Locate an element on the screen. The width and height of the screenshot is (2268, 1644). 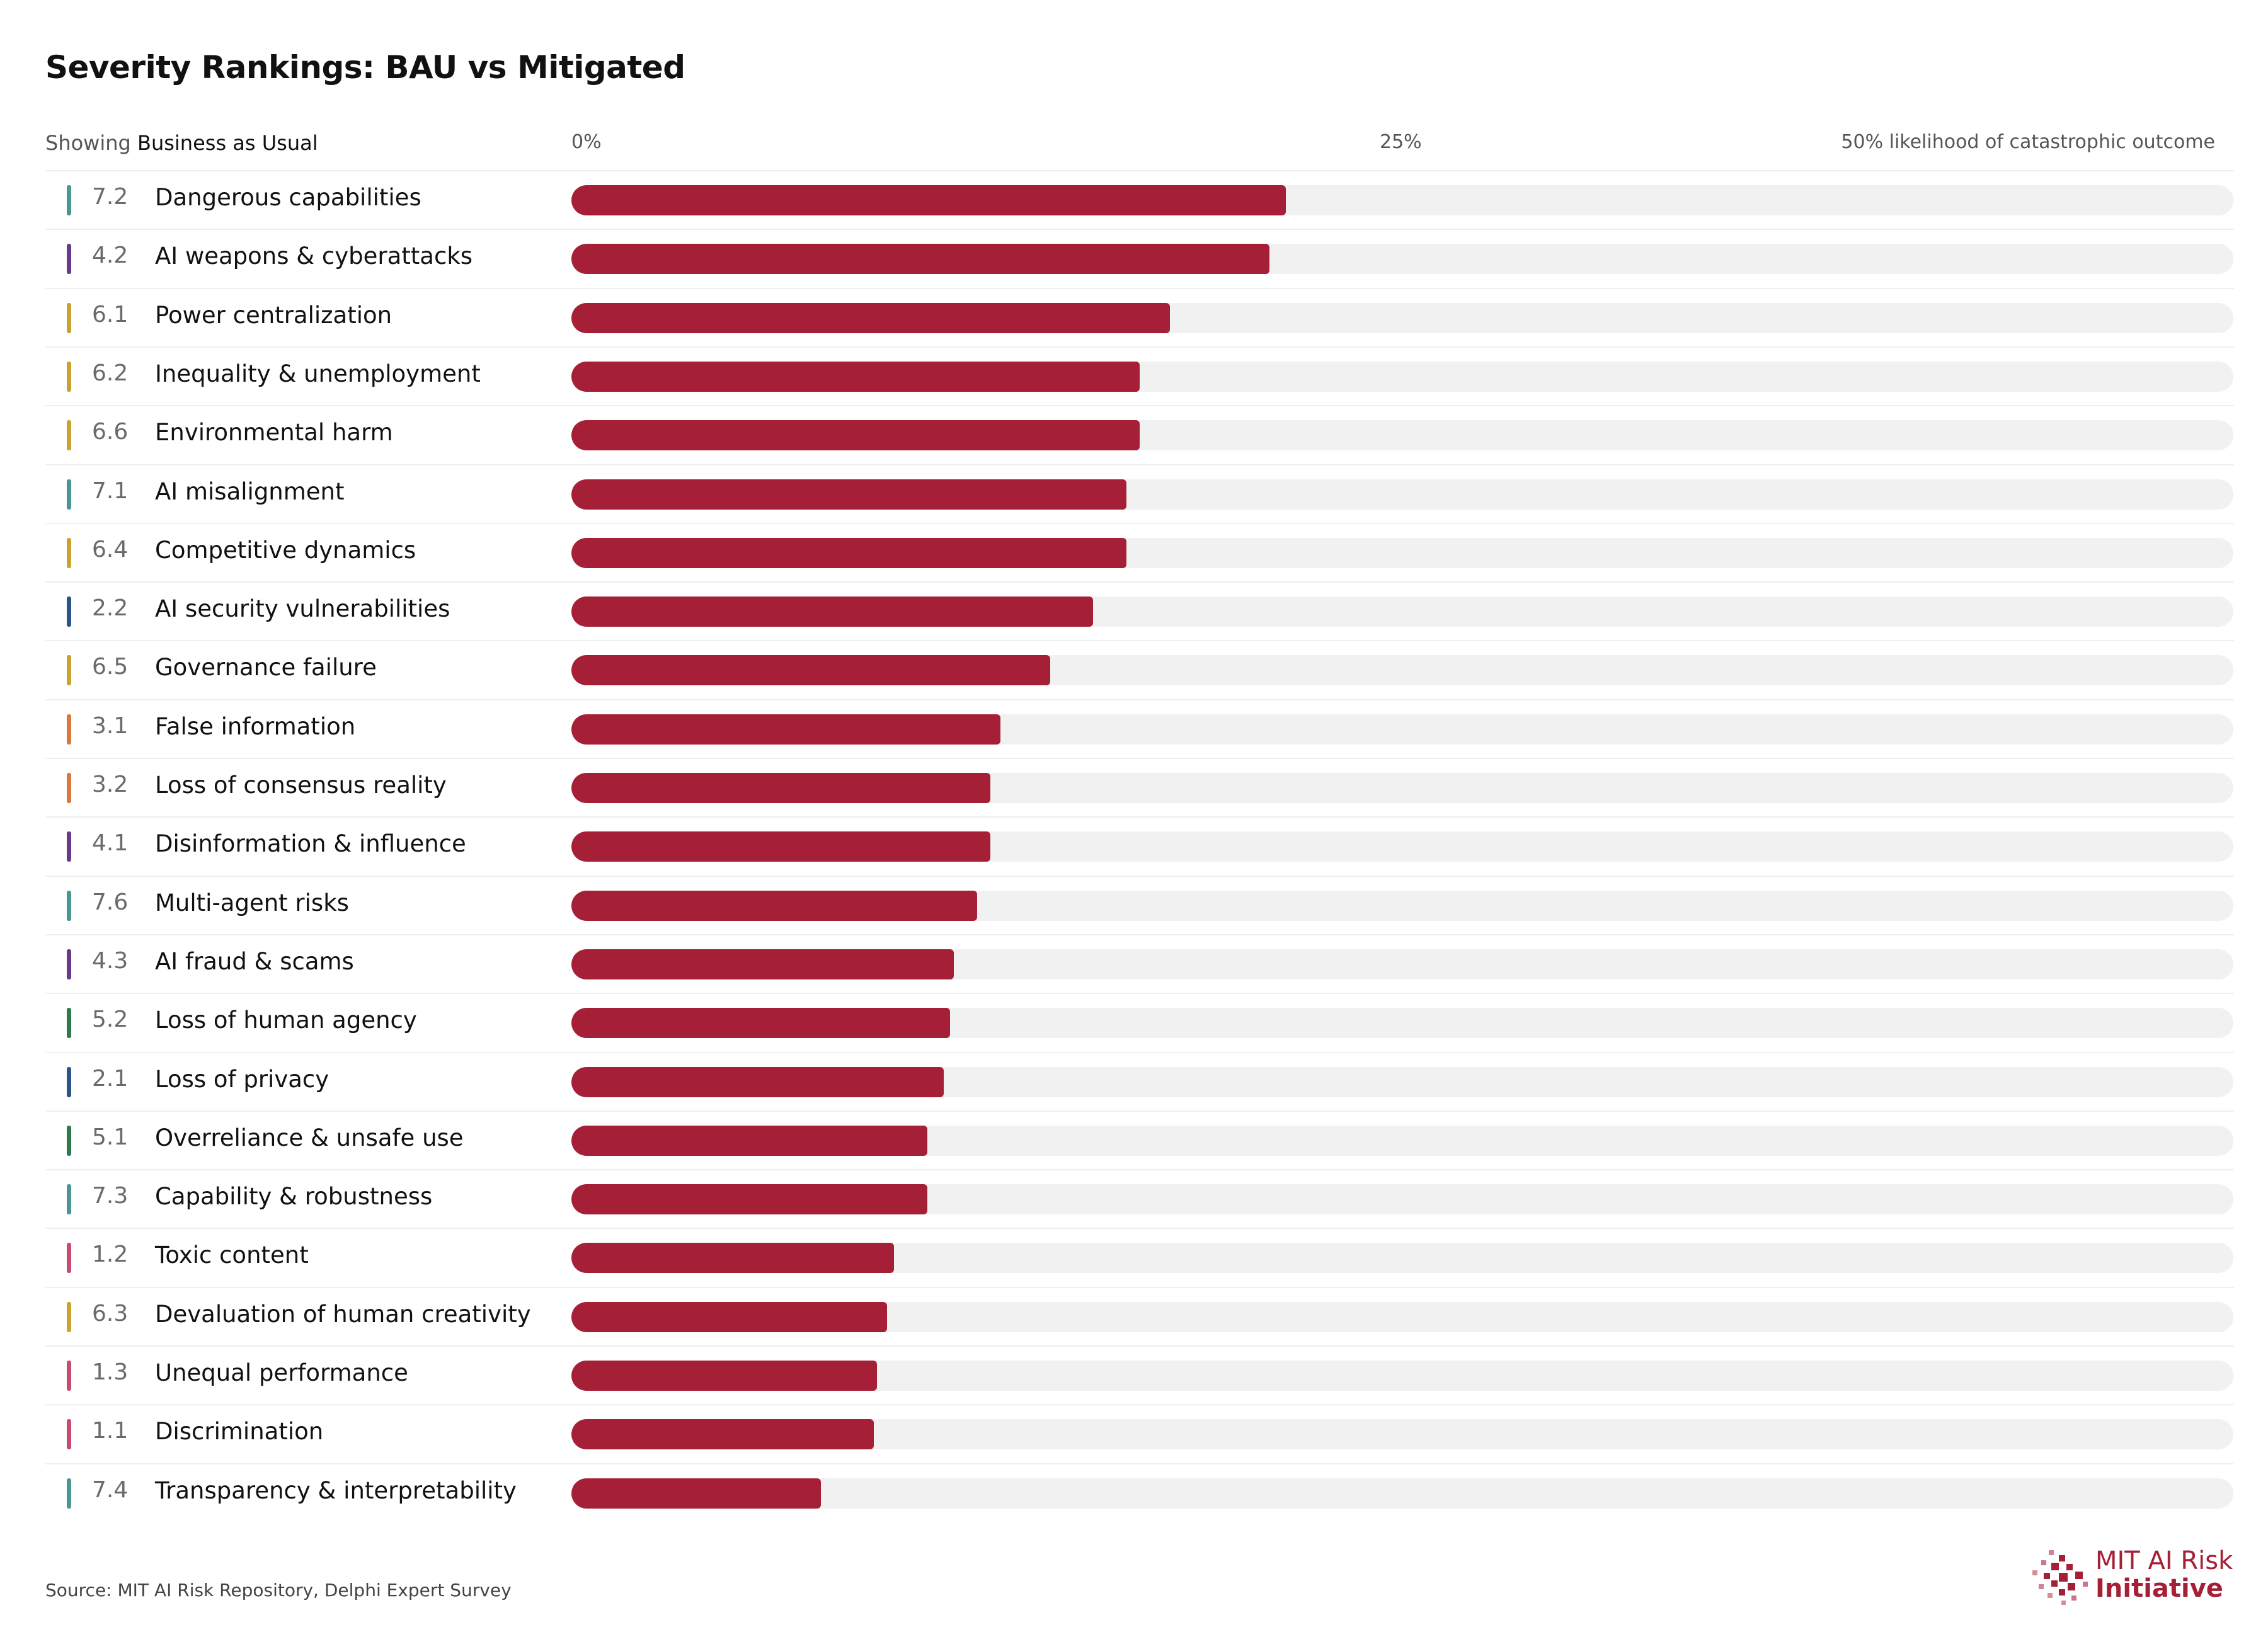
chart-row: 3.1 False information is located at coordinates (1134, 728).